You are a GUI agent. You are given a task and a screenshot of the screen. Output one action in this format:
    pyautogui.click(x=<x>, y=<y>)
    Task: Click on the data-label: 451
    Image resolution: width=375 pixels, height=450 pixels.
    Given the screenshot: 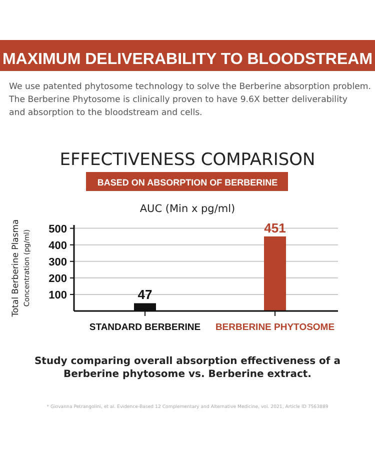 What is the action you would take?
    pyautogui.click(x=275, y=228)
    